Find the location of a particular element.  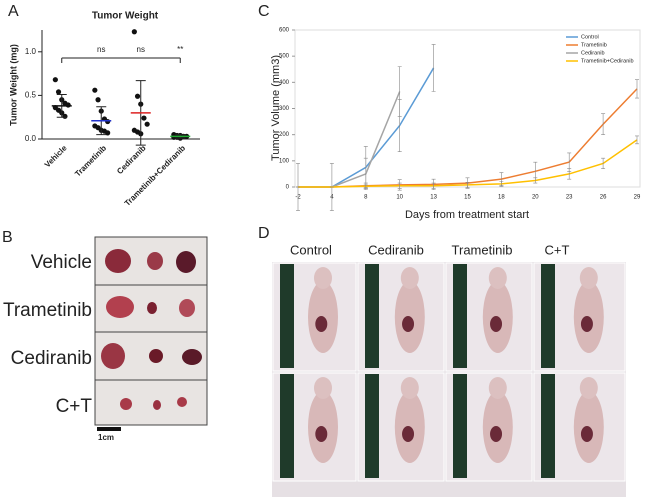

x-tick-label: Vehicle is located at coordinates (56, 156).